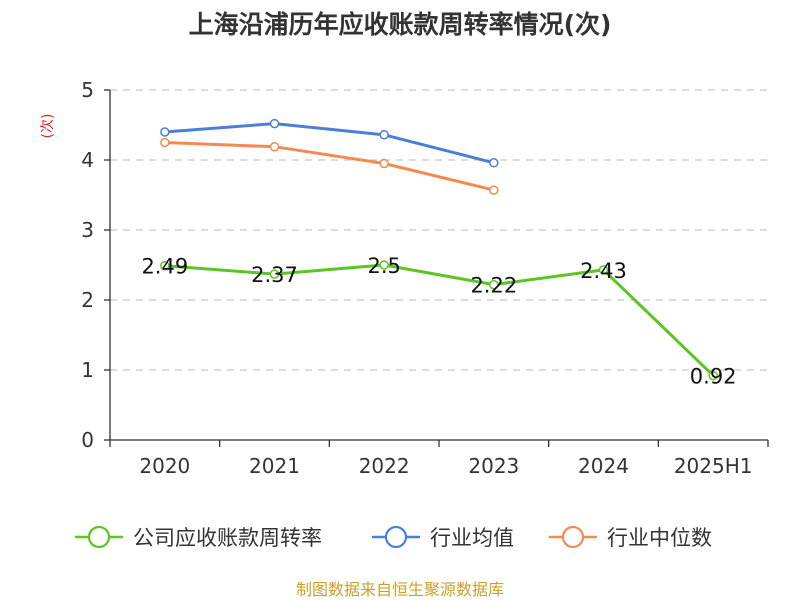 The height and width of the screenshot is (600, 800). Describe the element at coordinates (274, 466) in the screenshot. I see `x-tick-label: 2021` at that location.